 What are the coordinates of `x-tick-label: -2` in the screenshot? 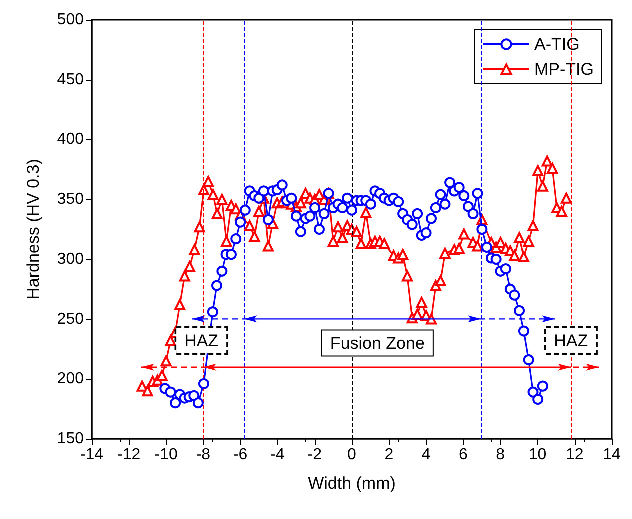 It's located at (315, 455).